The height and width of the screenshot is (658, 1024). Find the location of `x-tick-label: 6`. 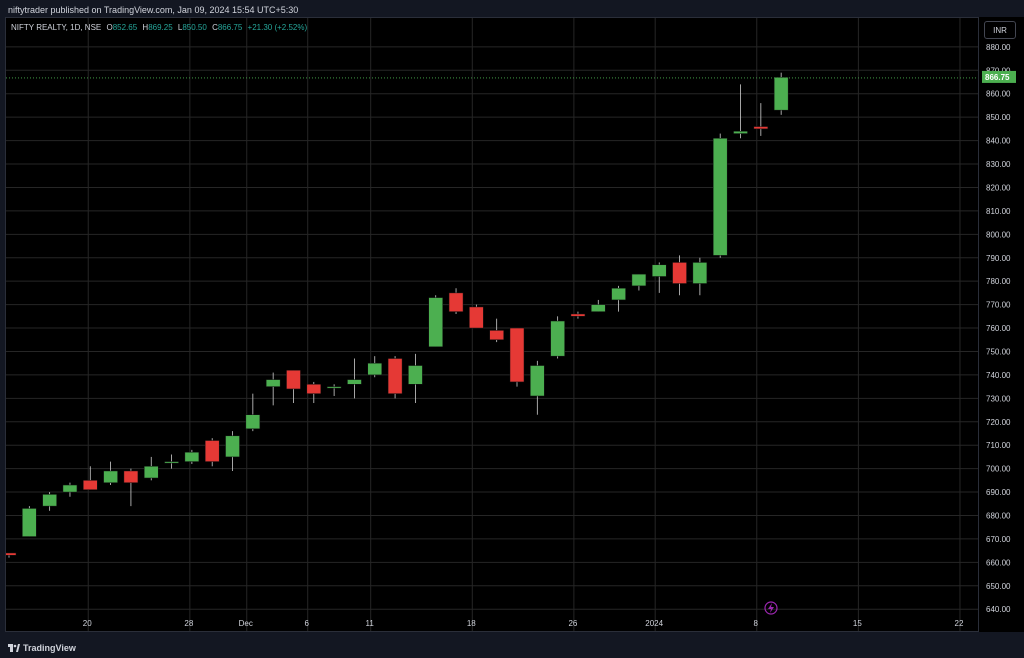

x-tick-label: 6 is located at coordinates (306, 623).